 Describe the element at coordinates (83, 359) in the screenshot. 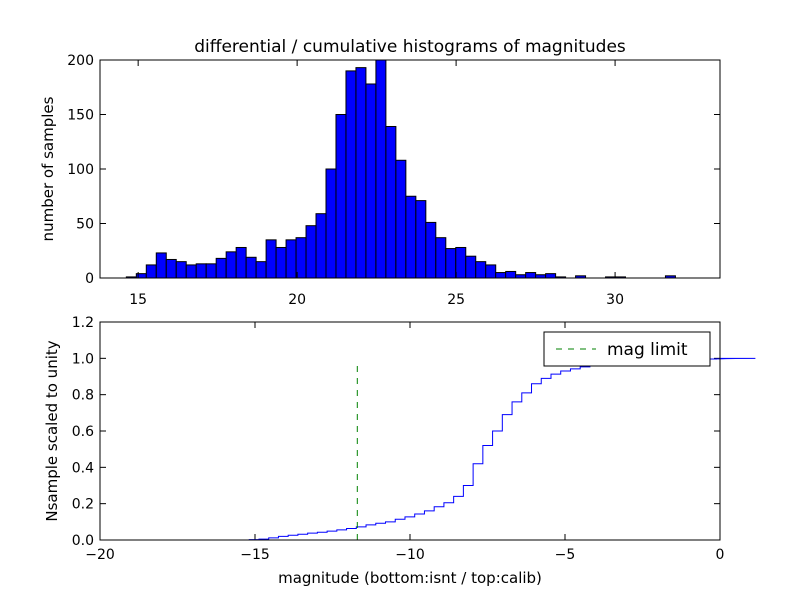

I see `cumulative-ytick-label: 1.0` at that location.